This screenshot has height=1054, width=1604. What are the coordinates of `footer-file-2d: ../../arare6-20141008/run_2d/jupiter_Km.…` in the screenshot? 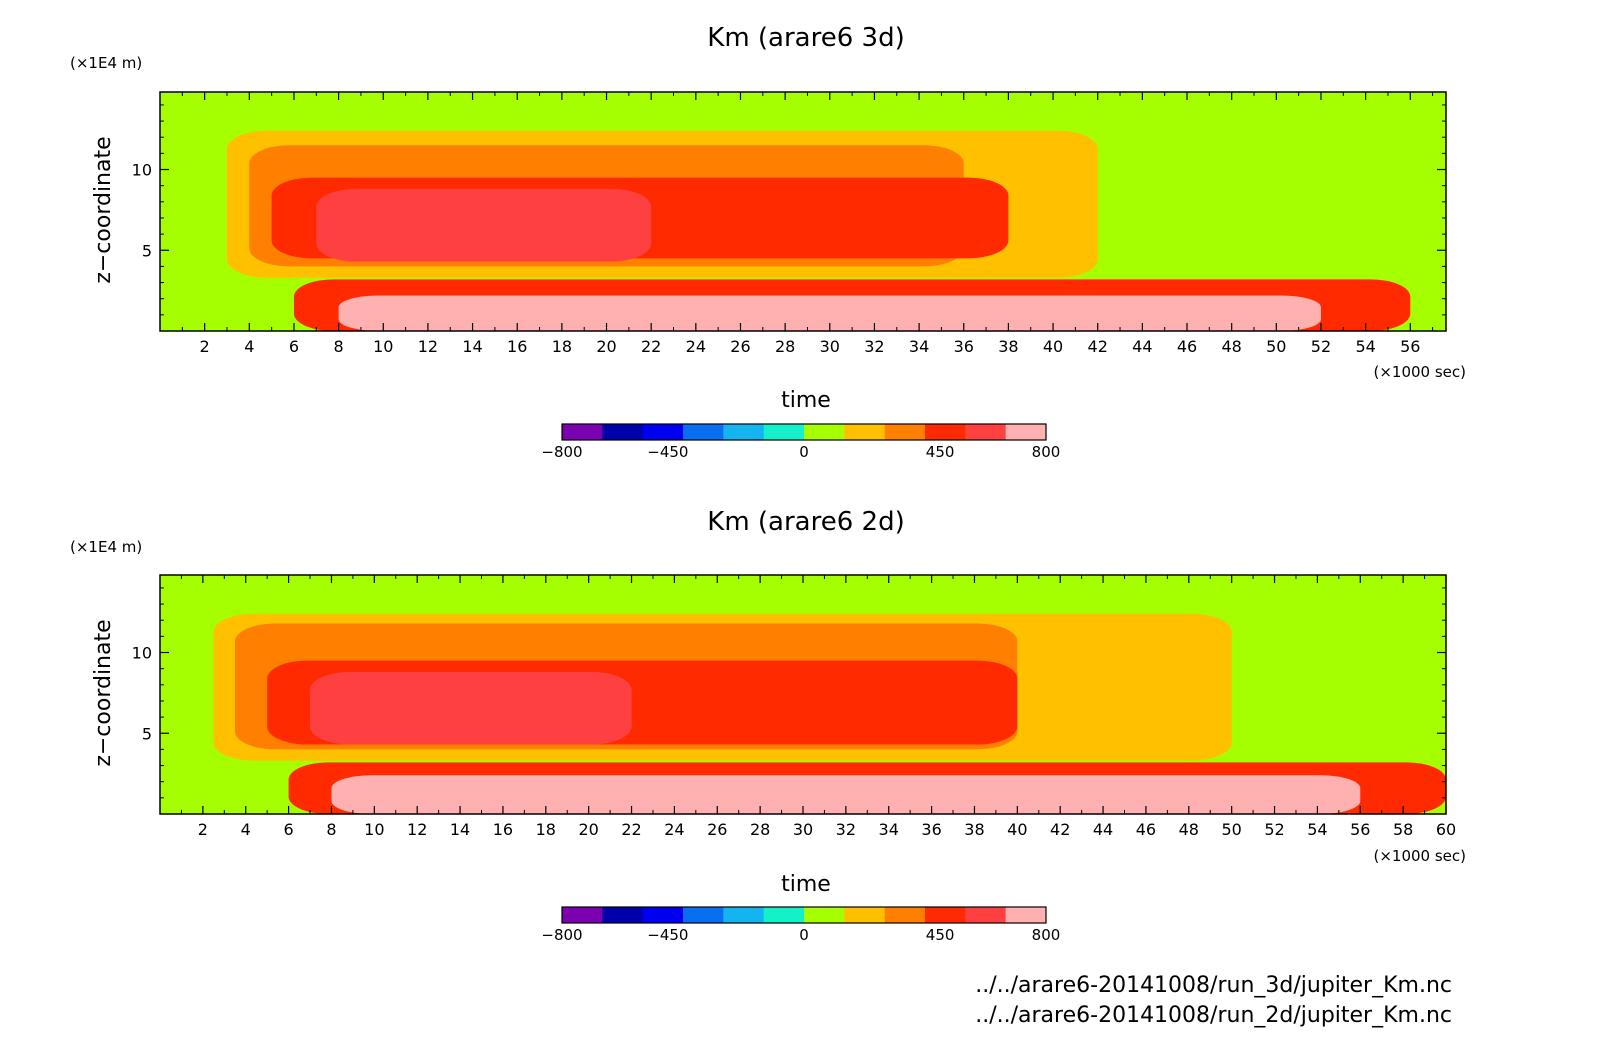 It's located at (1213, 1015).